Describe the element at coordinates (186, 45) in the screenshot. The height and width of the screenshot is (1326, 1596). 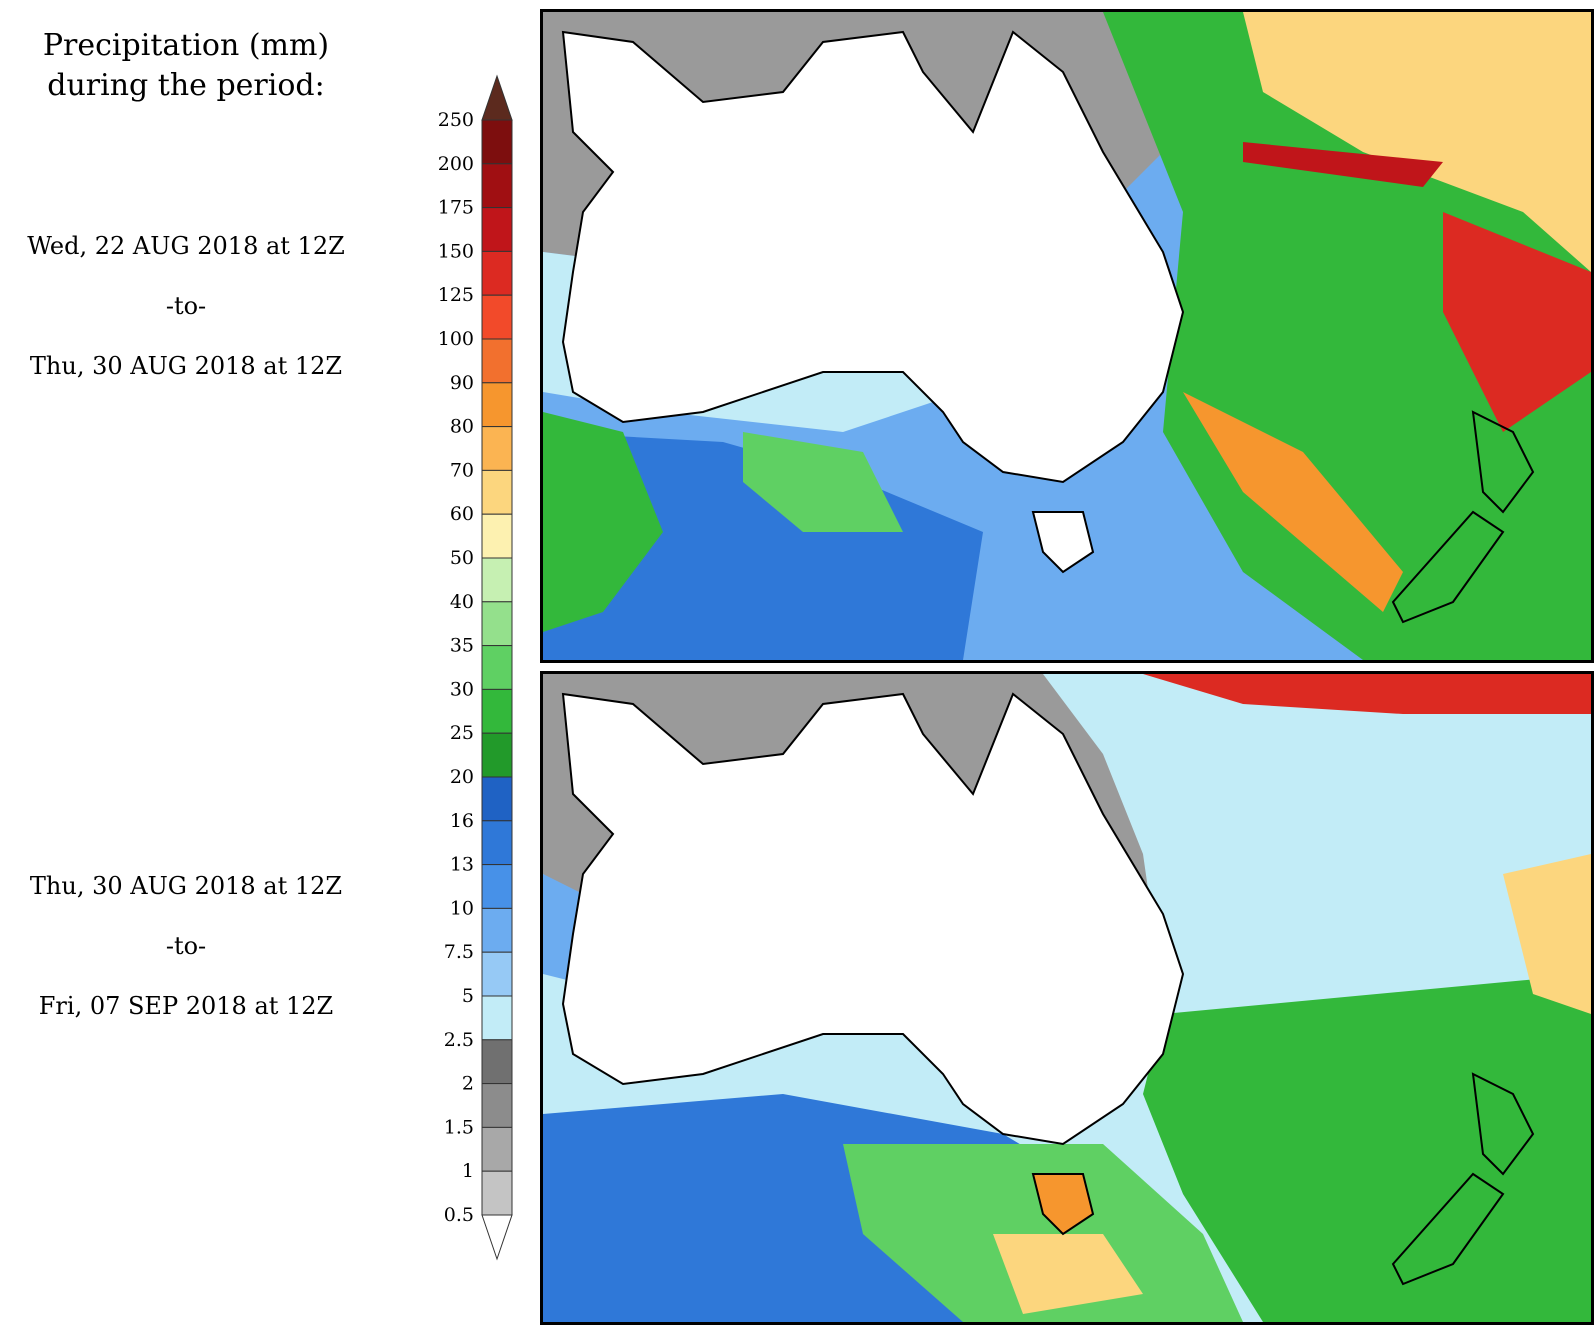
I see `title-line-1: Precipitation (mm)` at that location.